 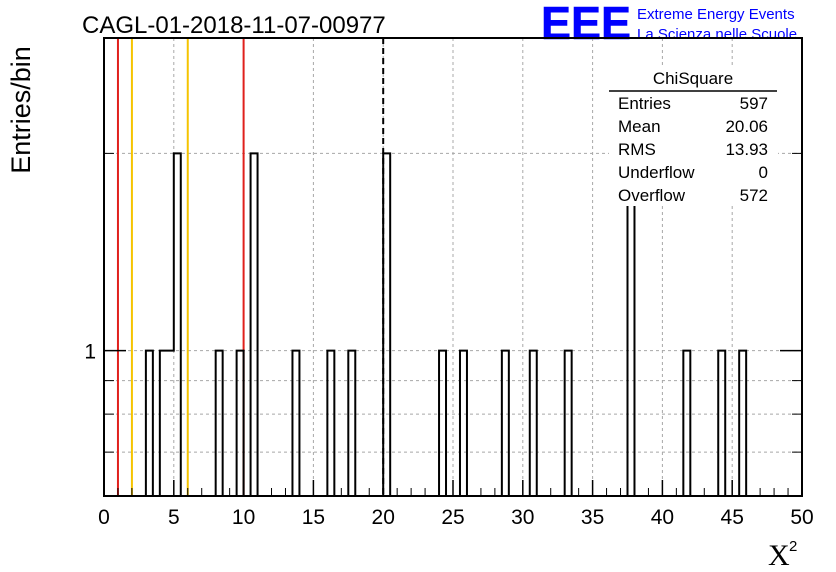 What do you see at coordinates (452, 517) in the screenshot?
I see `x-tick-label: 25` at bounding box center [452, 517].